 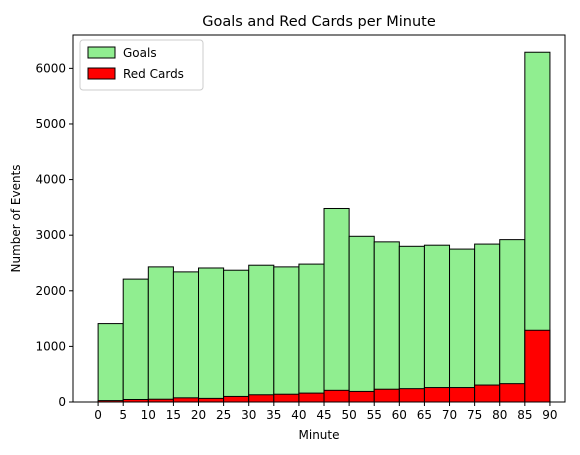 I want to click on x-tick-label: 70, so click(x=449, y=415).